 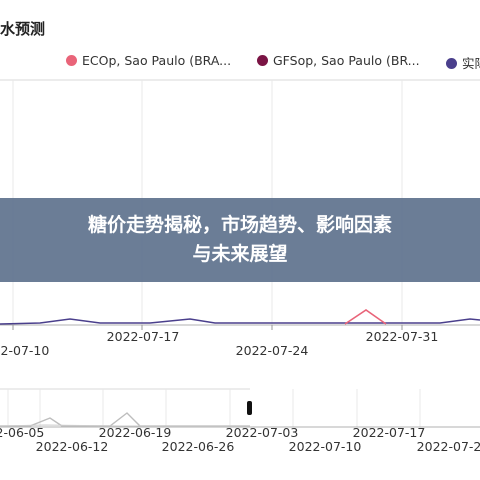 What do you see at coordinates (402, 336) in the screenshot?
I see `x-tick-label: 2022-07-31` at bounding box center [402, 336].